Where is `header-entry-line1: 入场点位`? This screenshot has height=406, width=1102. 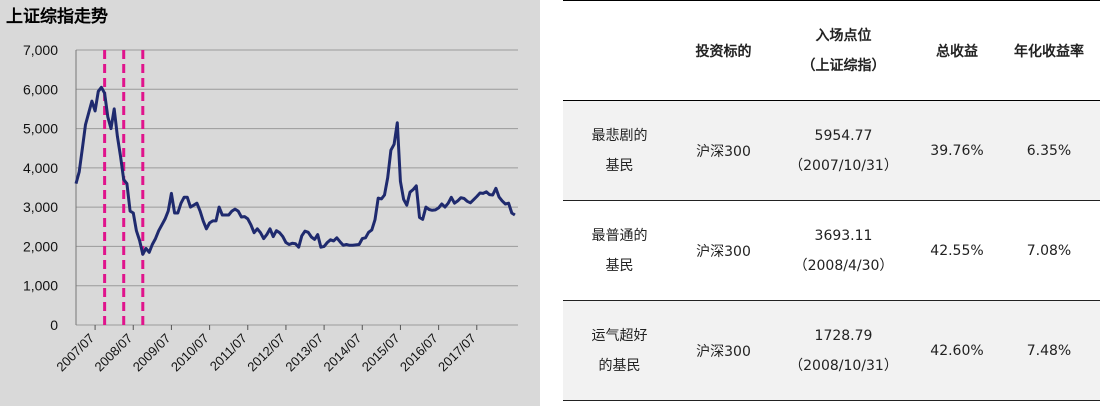
header-entry-line1: 入场点位 is located at coordinates (843, 35).